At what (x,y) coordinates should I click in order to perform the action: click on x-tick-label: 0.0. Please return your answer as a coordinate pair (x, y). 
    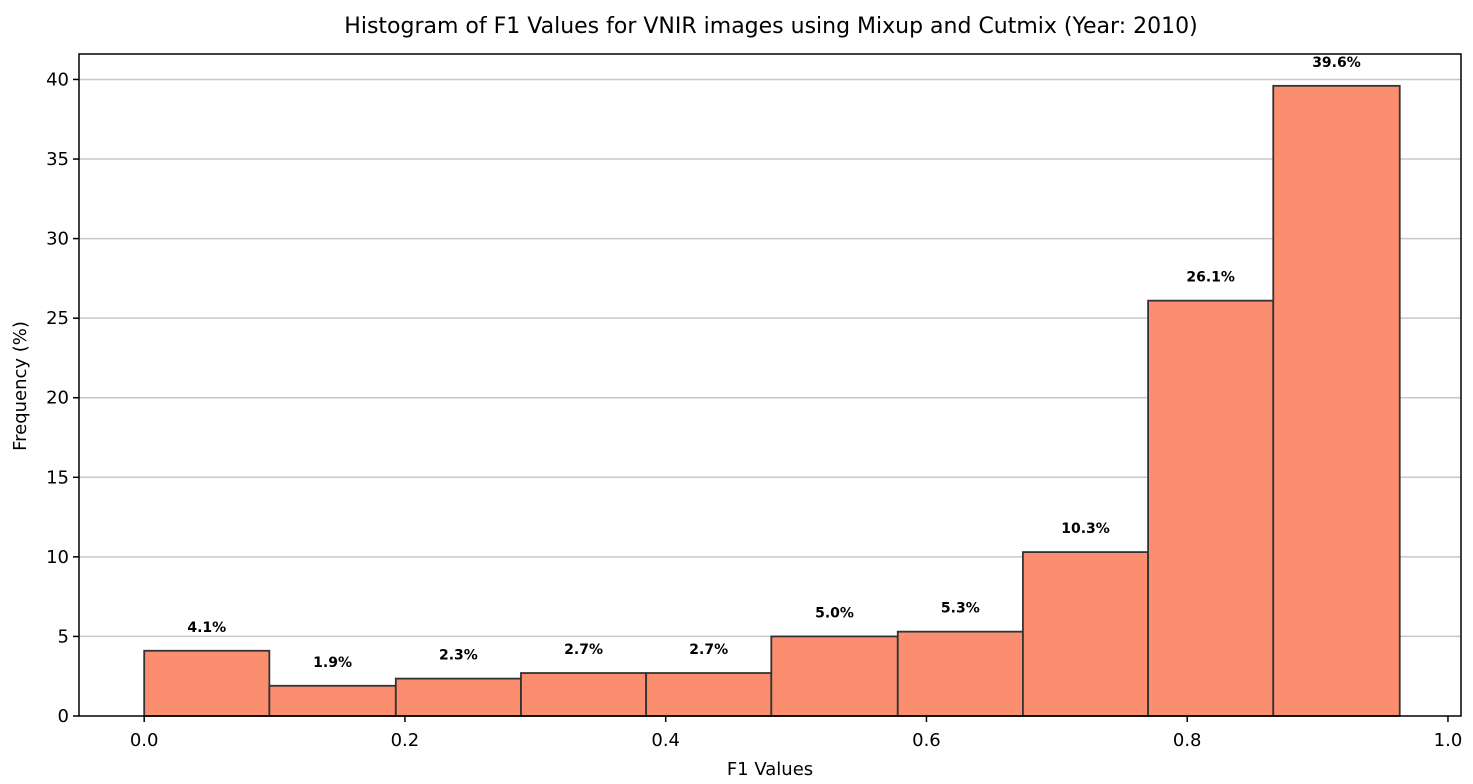
    Looking at the image, I should click on (144, 740).